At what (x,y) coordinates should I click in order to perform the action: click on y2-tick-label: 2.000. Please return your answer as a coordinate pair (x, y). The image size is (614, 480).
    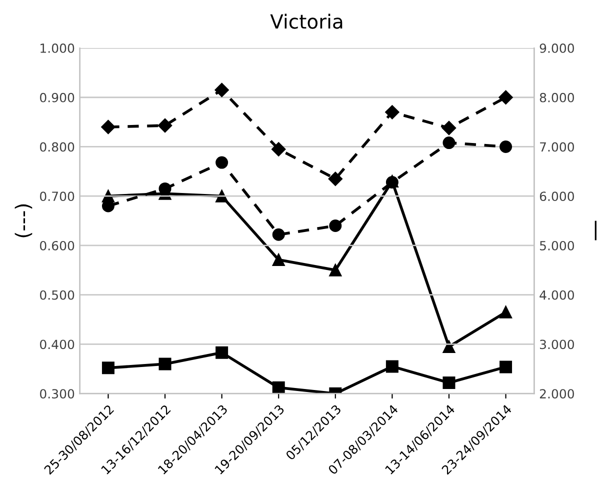
    Looking at the image, I should click on (557, 394).